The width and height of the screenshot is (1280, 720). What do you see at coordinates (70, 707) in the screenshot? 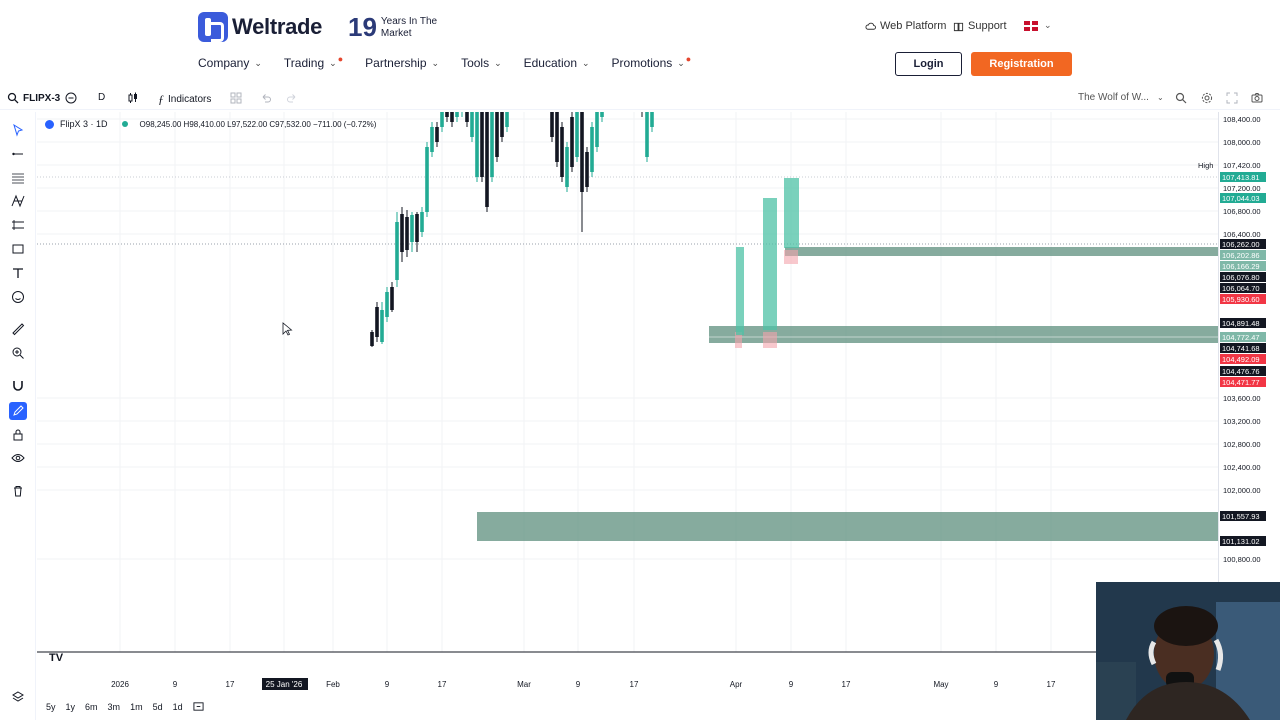
I see `range-1y: 1y` at bounding box center [70, 707].